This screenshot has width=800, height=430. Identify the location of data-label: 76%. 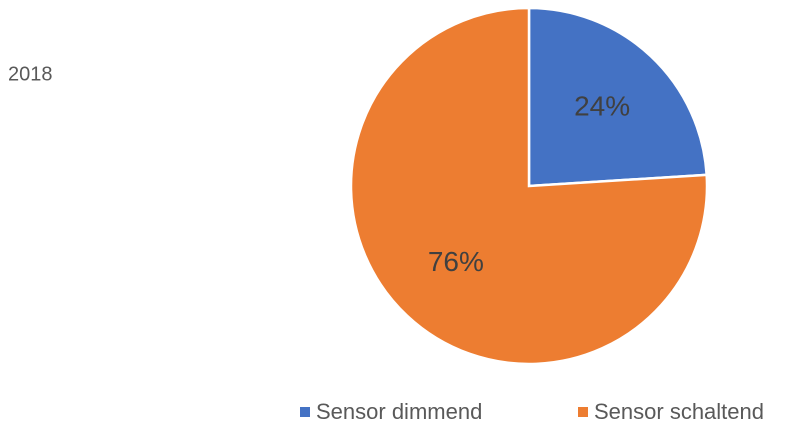
(456, 261).